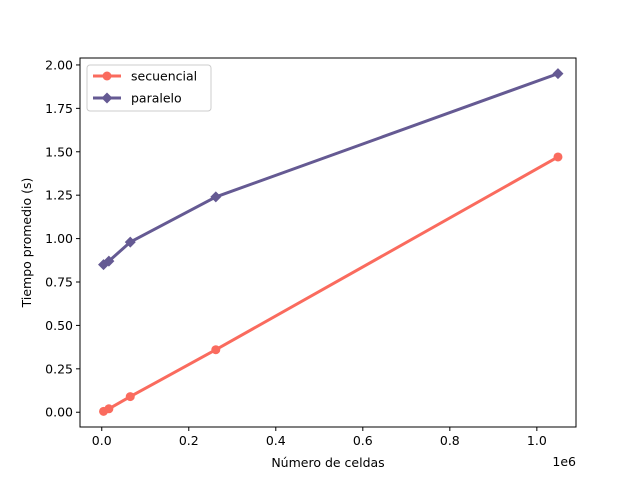  What do you see at coordinates (319, 437) in the screenshot?
I see `x-axis: 0.0 0.2 0.4 0.6 0.8 1.0` at bounding box center [319, 437].